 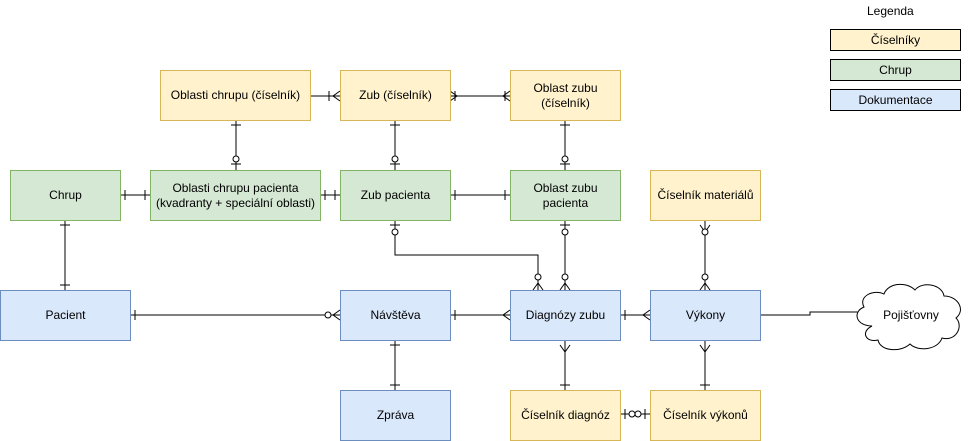 I want to click on entity-pojistovny-label: Pojišťovny, so click(x=911, y=315).